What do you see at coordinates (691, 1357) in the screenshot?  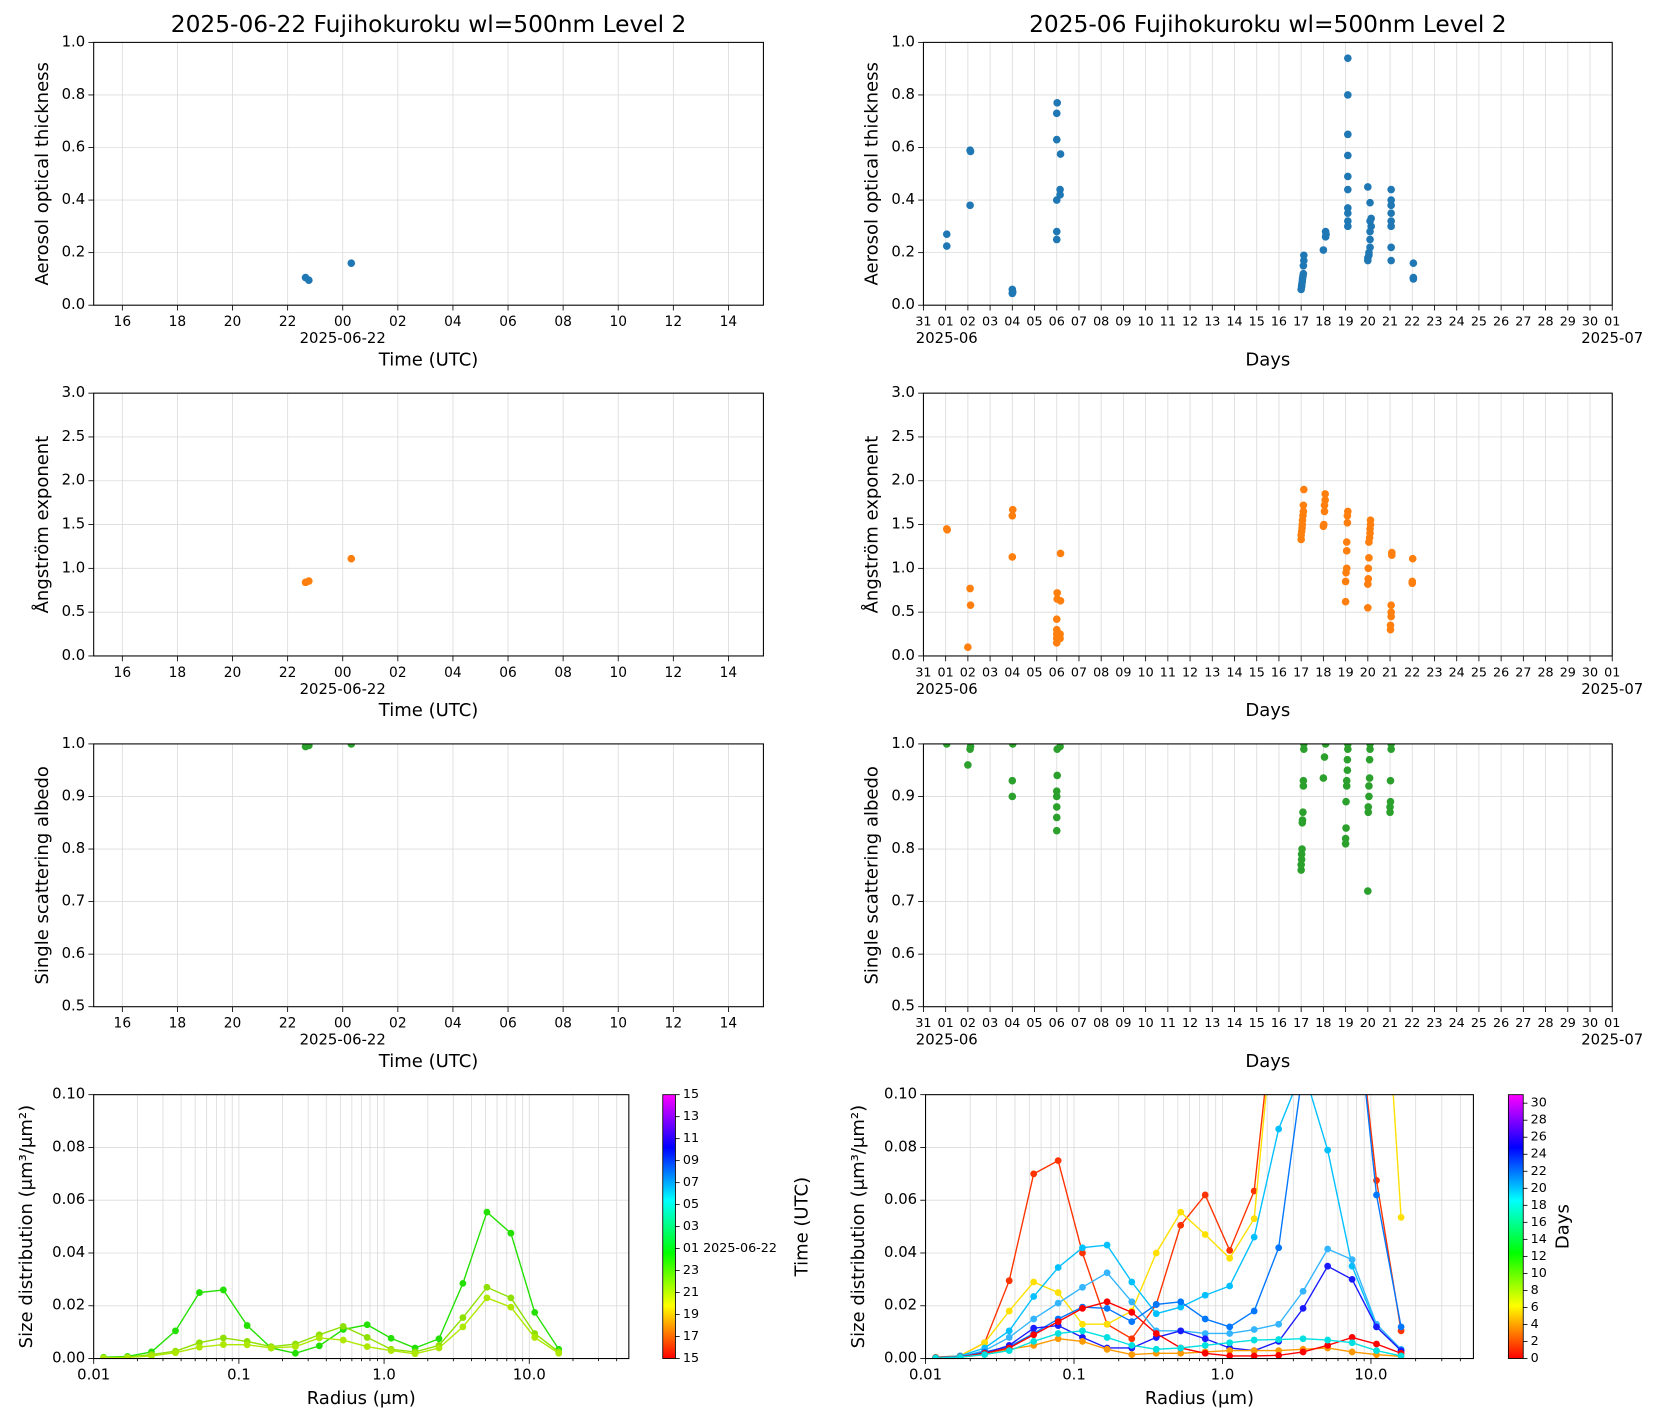 I see `colorbar-tick-label: 15` at bounding box center [691, 1357].